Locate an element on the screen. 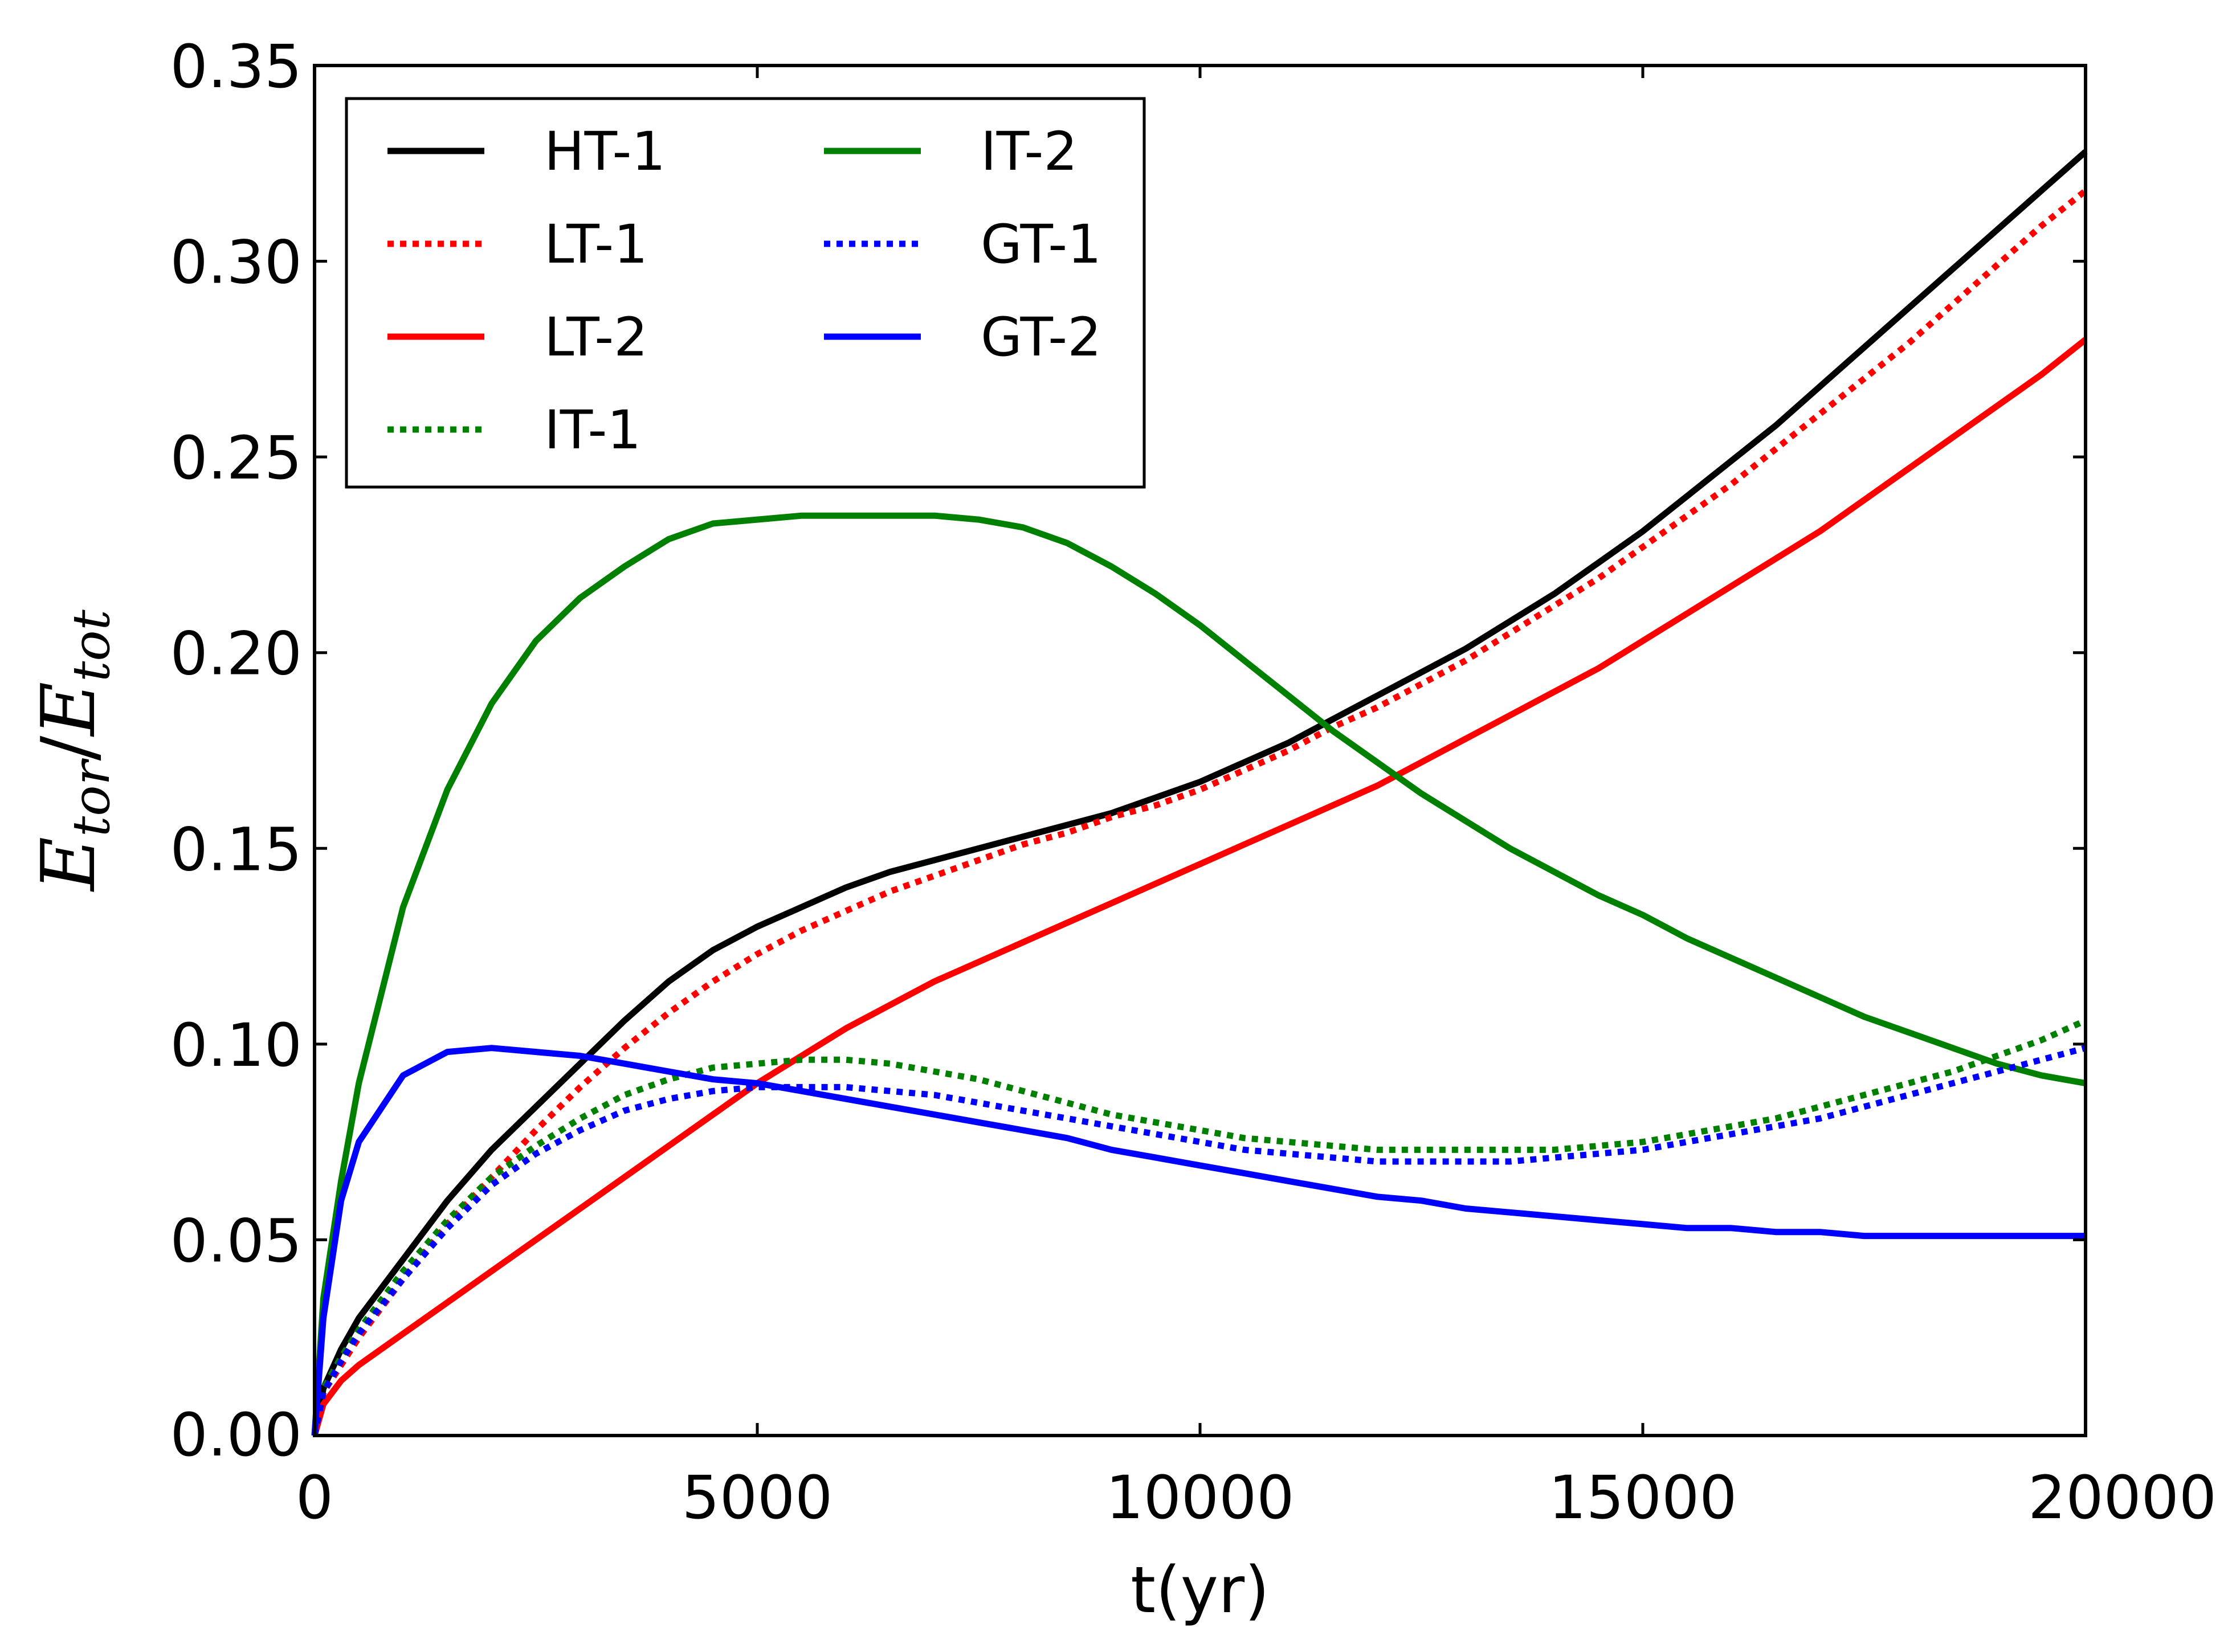 Image resolution: width=2228 pixels, height=1652 pixels. y-label-base: E is located at coordinates (68, 864).